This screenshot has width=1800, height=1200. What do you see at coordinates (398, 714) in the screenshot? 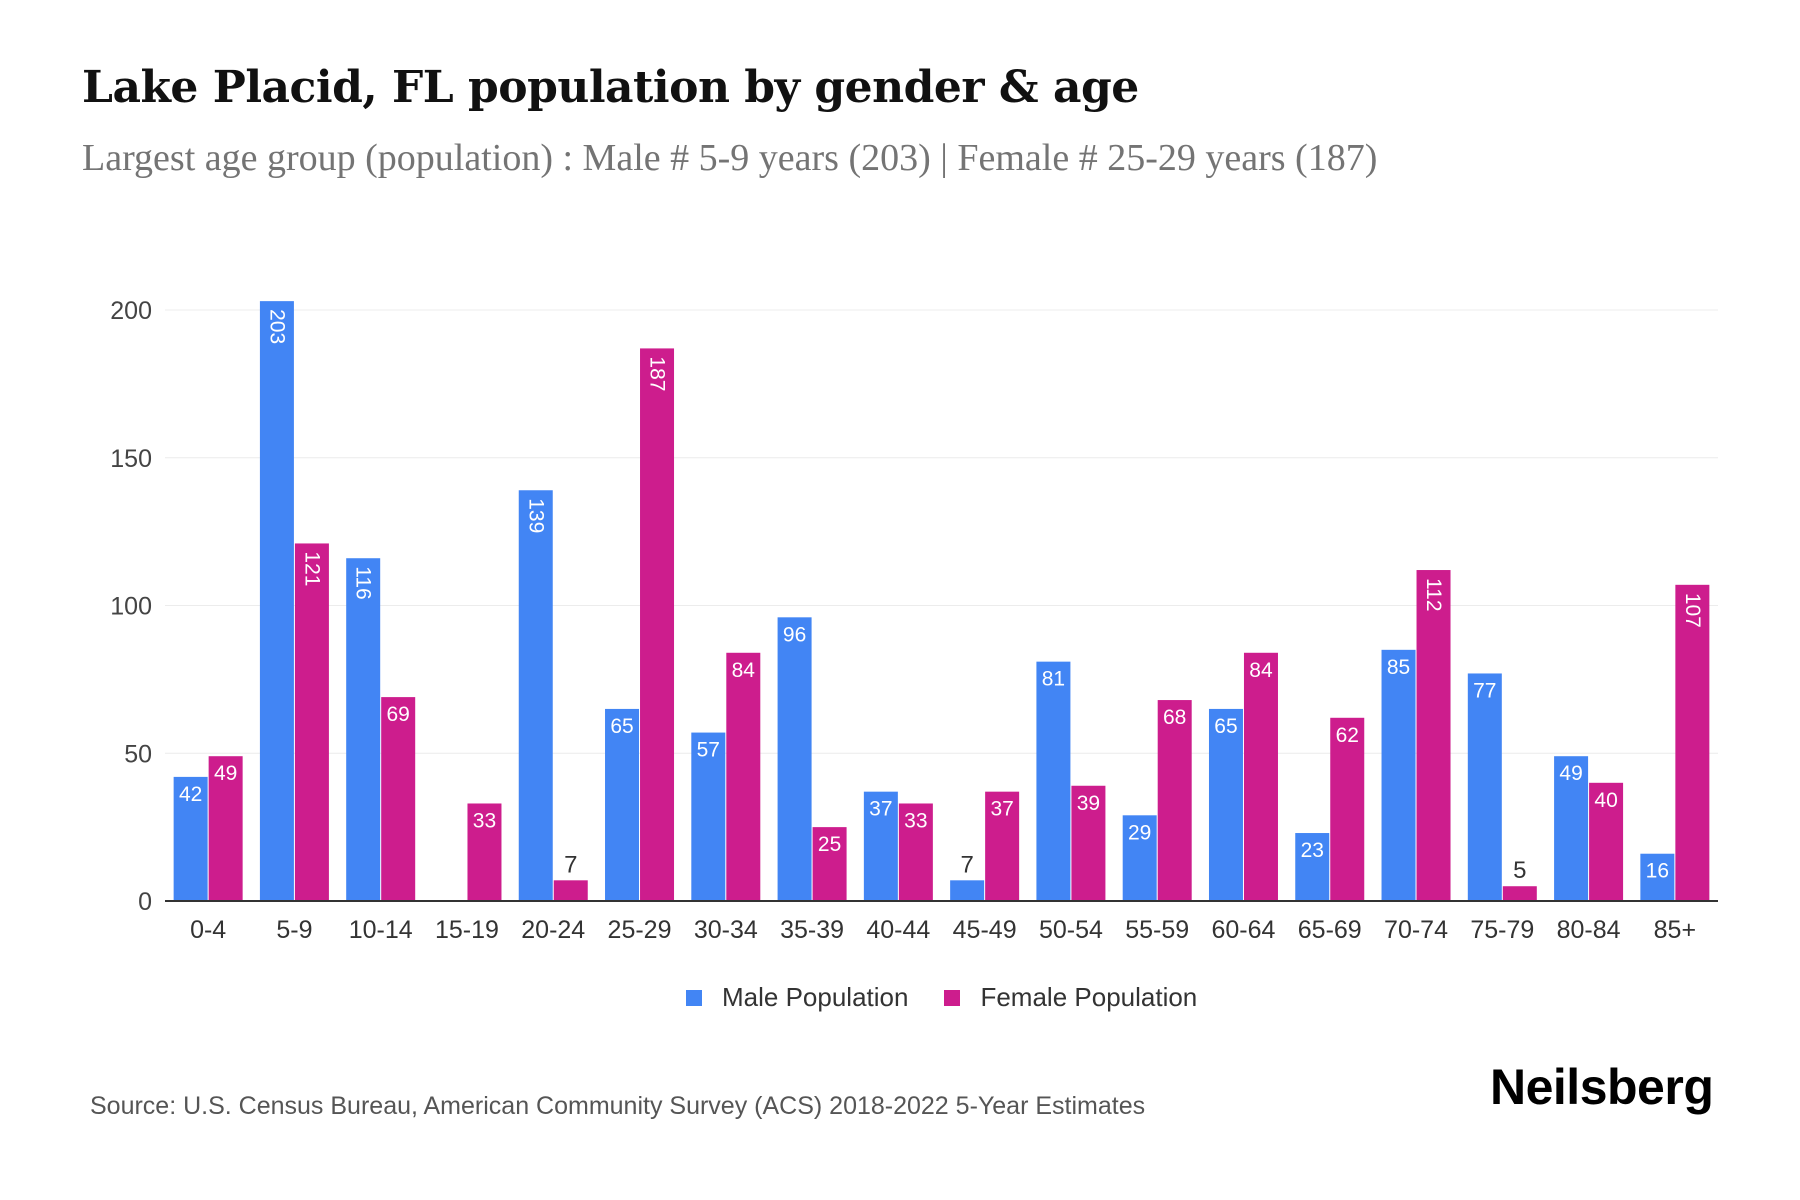
I see `bar-label-female: 69` at bounding box center [398, 714].